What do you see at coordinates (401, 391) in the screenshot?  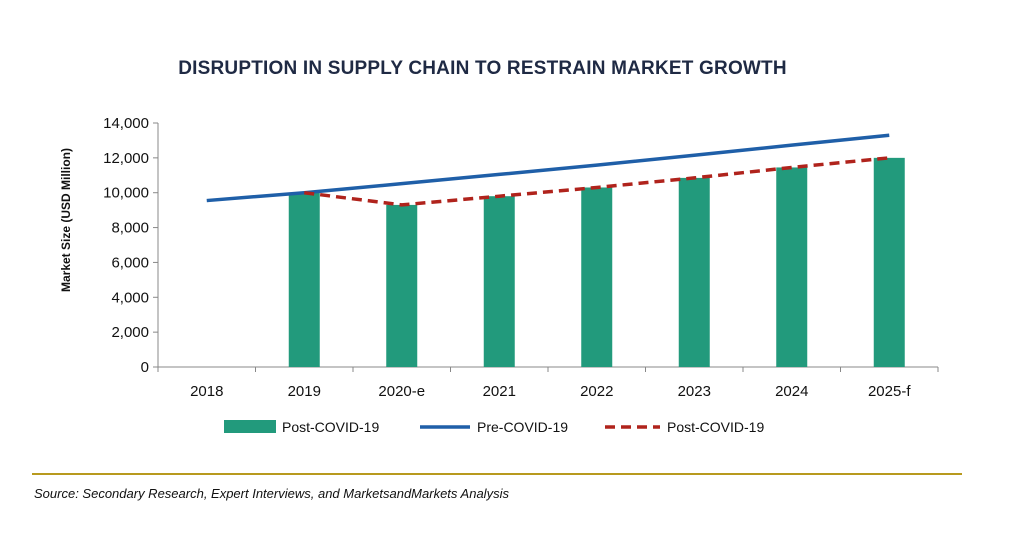 I see `x-tick-label: 2020-e` at bounding box center [401, 391].